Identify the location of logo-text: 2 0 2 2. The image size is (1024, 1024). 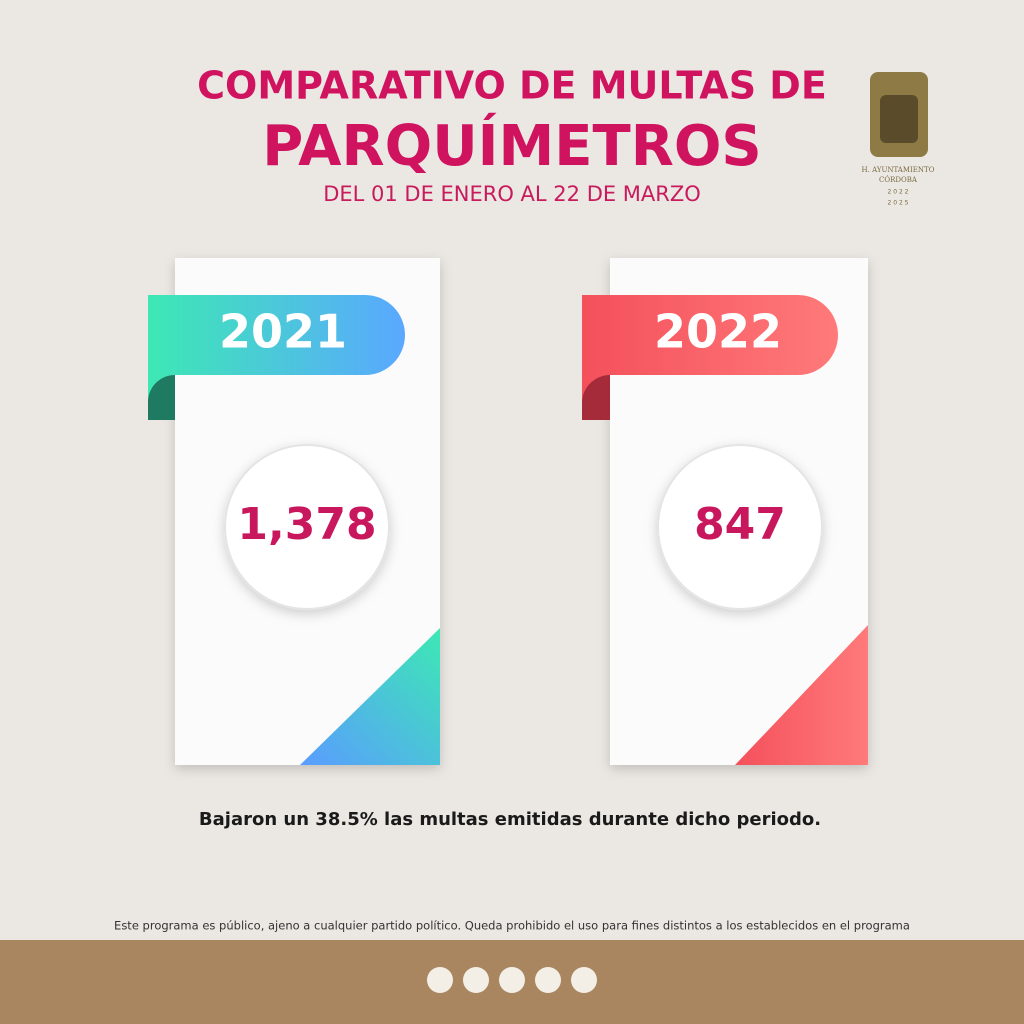
(898, 192).